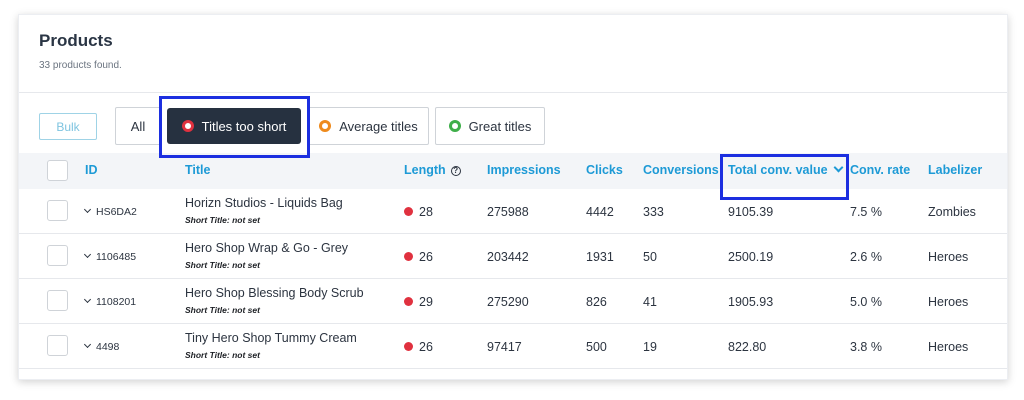 The image size is (1024, 400). Describe the element at coordinates (455, 171) in the screenshot. I see `help-icon: ?` at that location.